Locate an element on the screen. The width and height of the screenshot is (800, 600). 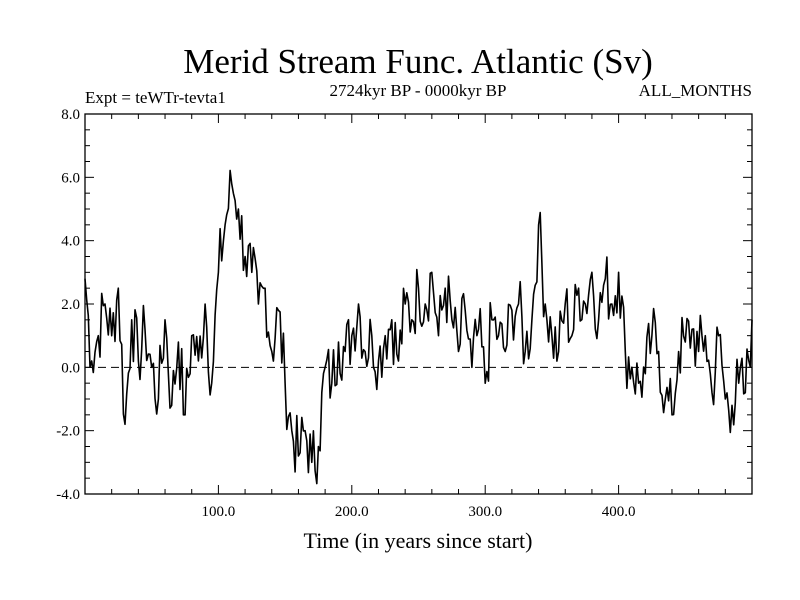
y-tick-label: 8.0 is located at coordinates (70, 115).